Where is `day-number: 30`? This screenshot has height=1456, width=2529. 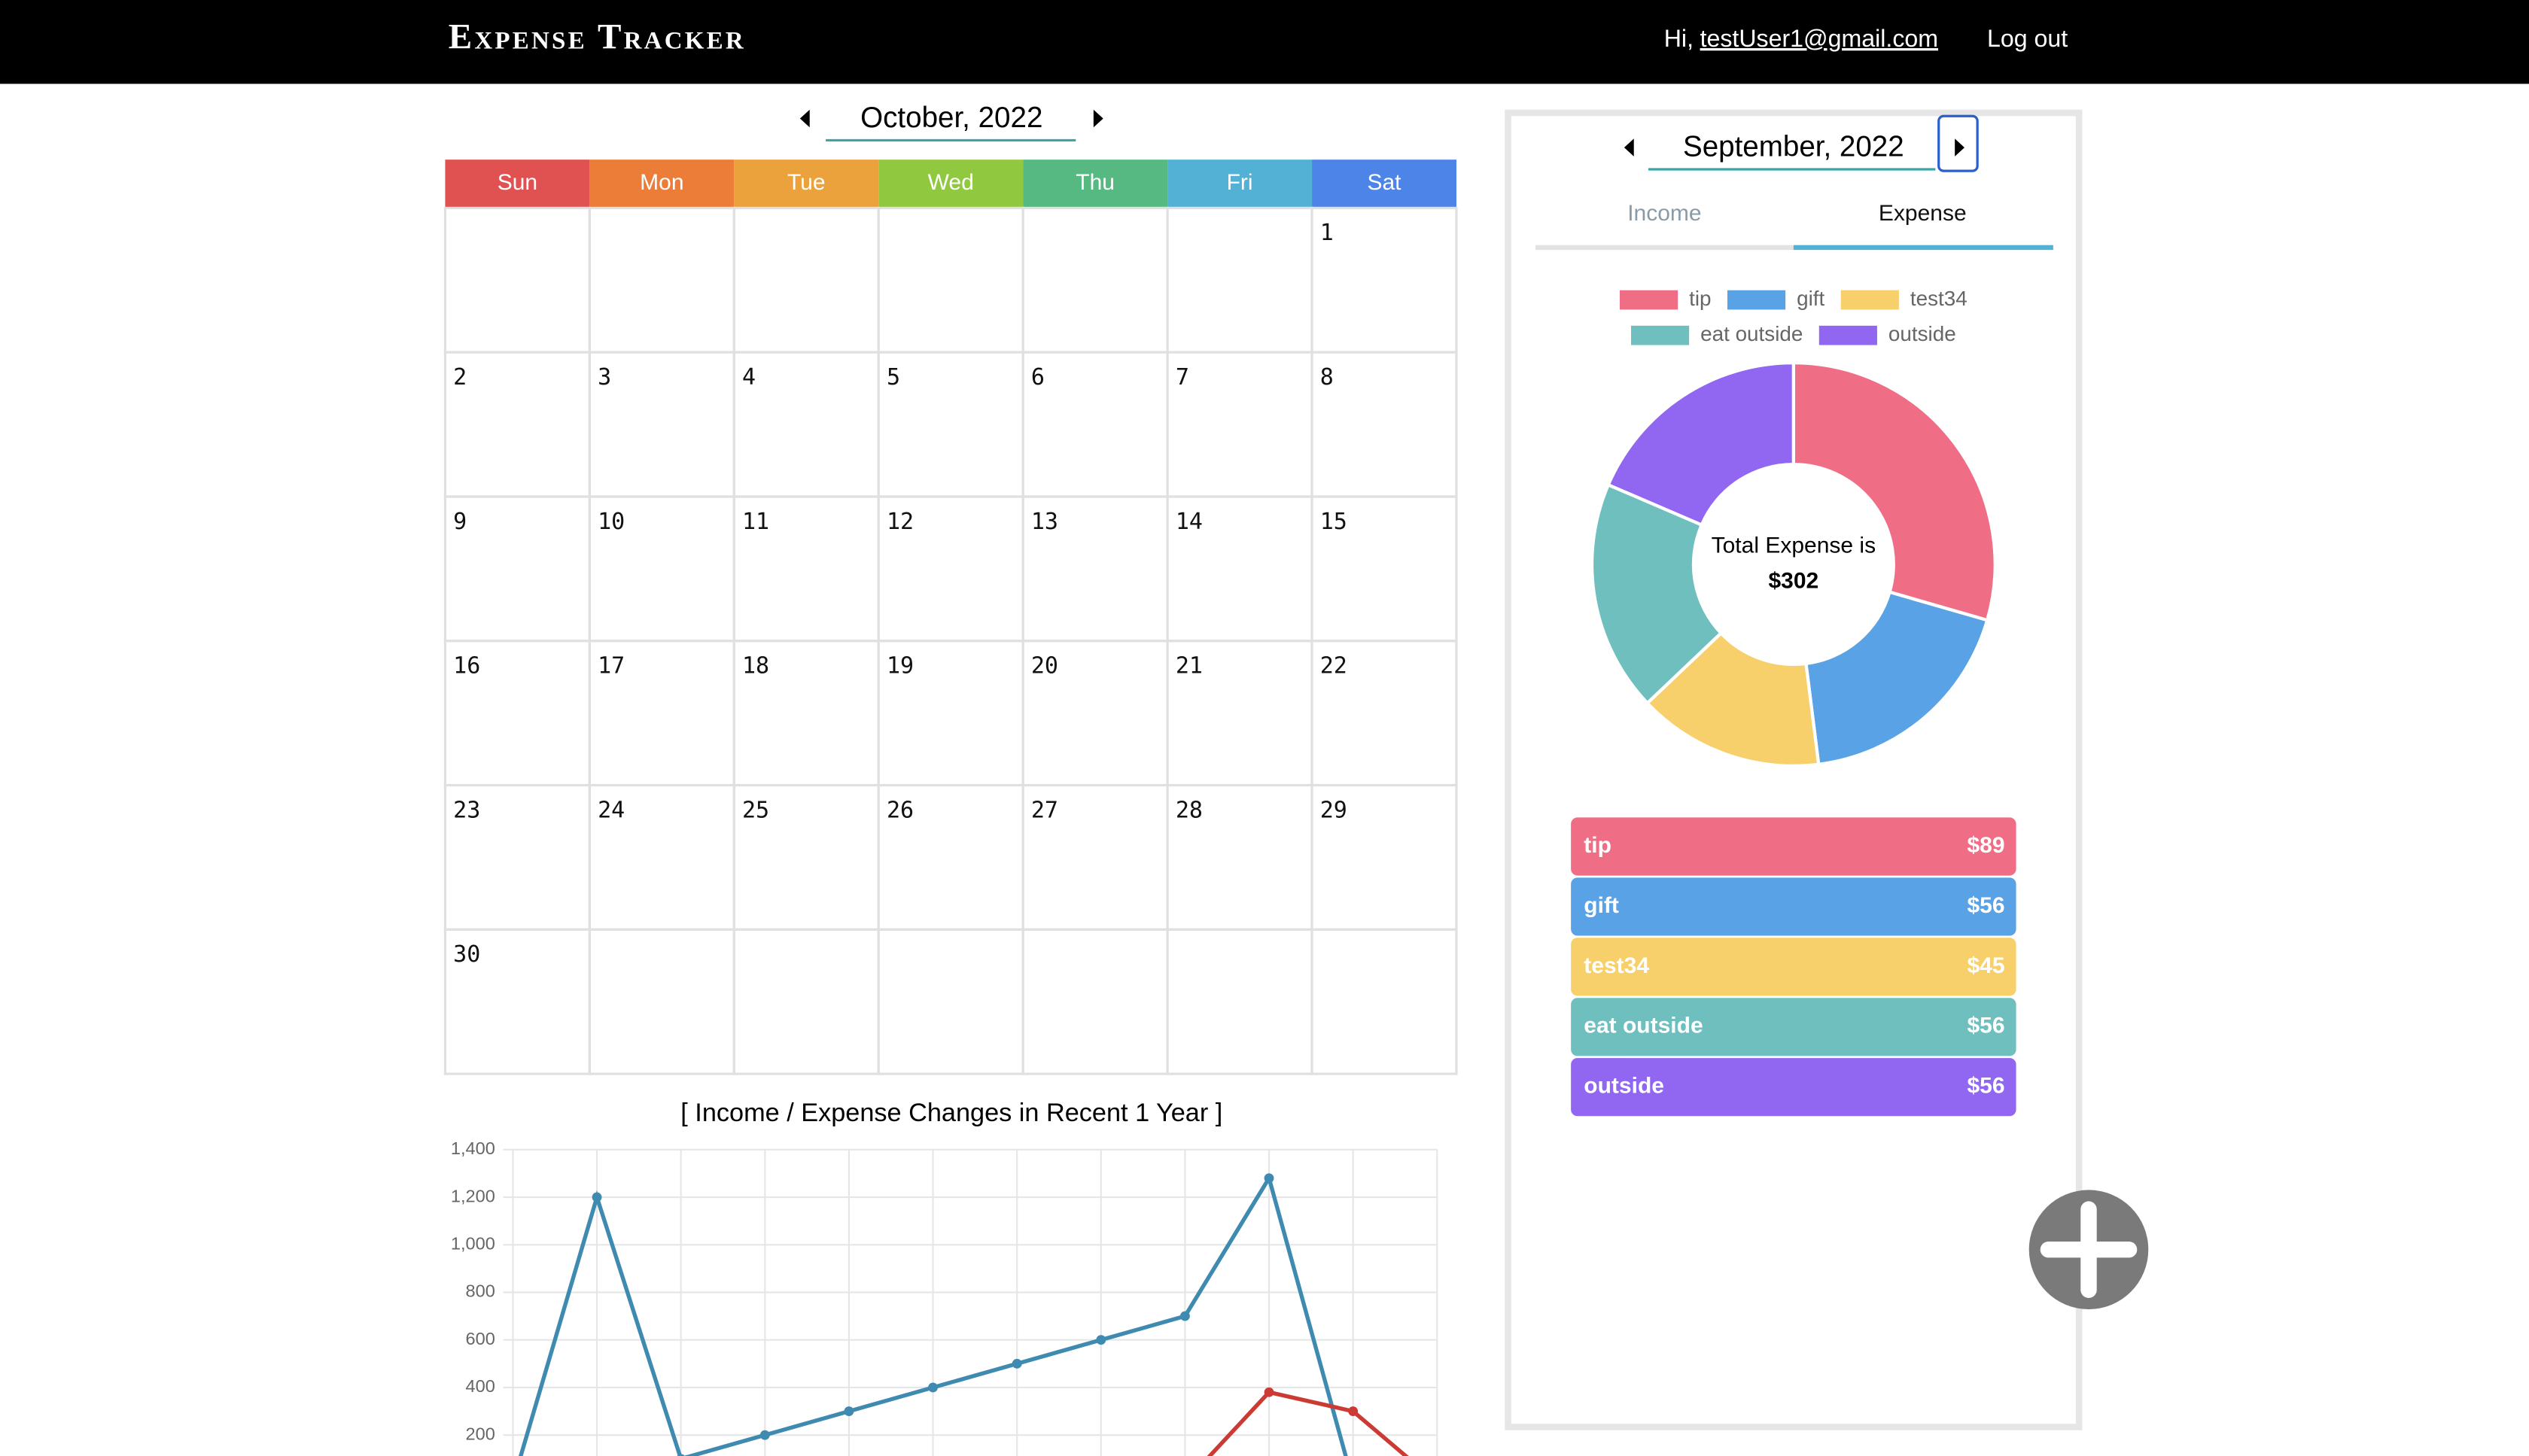
day-number: 30 is located at coordinates (466, 954).